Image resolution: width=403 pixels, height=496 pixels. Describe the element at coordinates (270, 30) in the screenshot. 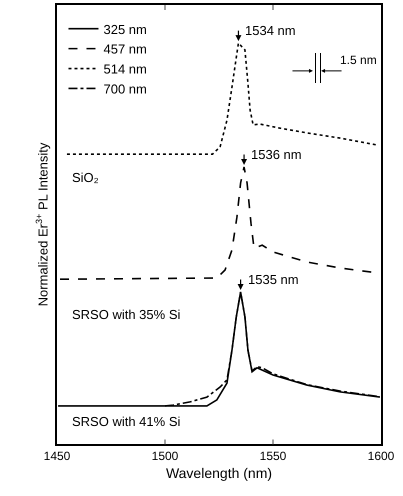

I see `annotation: 1534 nm` at that location.